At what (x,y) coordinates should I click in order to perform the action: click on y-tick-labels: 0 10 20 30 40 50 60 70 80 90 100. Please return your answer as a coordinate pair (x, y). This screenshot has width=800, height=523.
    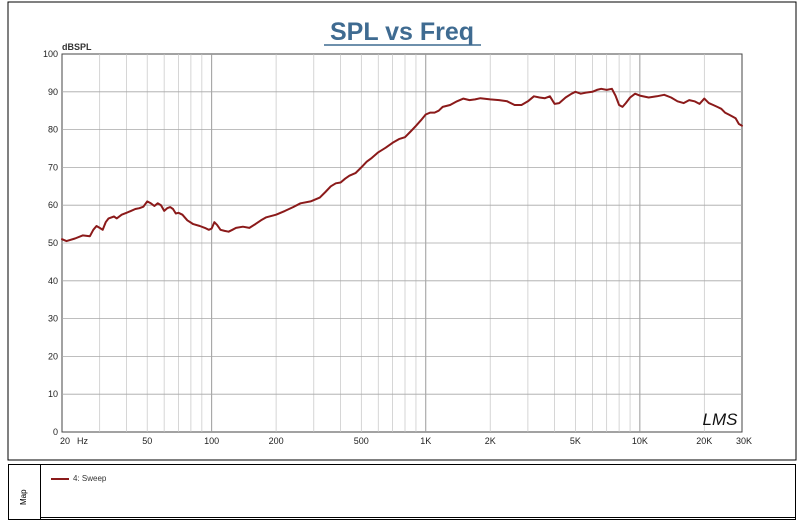
    Looking at the image, I should click on (50, 243).